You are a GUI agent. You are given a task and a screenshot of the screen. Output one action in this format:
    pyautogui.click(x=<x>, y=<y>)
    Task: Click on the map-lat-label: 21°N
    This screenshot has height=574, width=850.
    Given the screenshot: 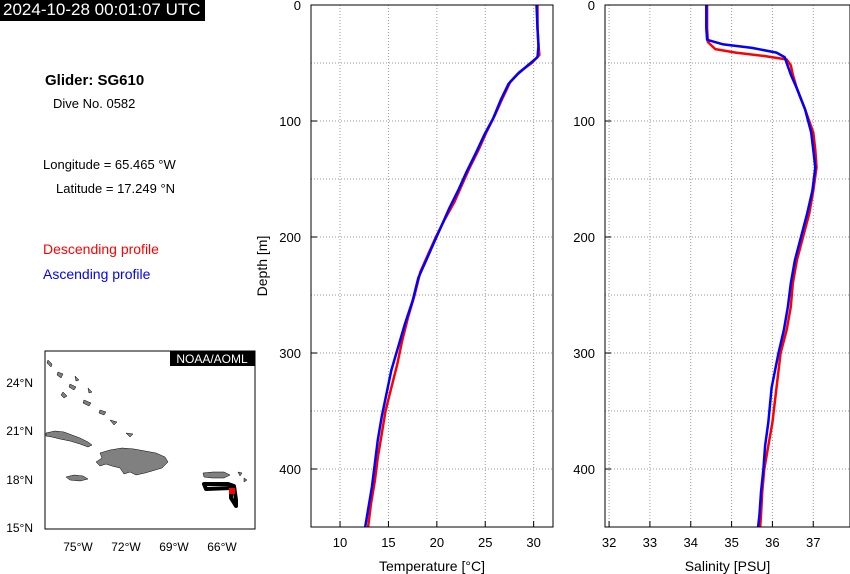 What is the action you would take?
    pyautogui.click(x=19, y=431)
    